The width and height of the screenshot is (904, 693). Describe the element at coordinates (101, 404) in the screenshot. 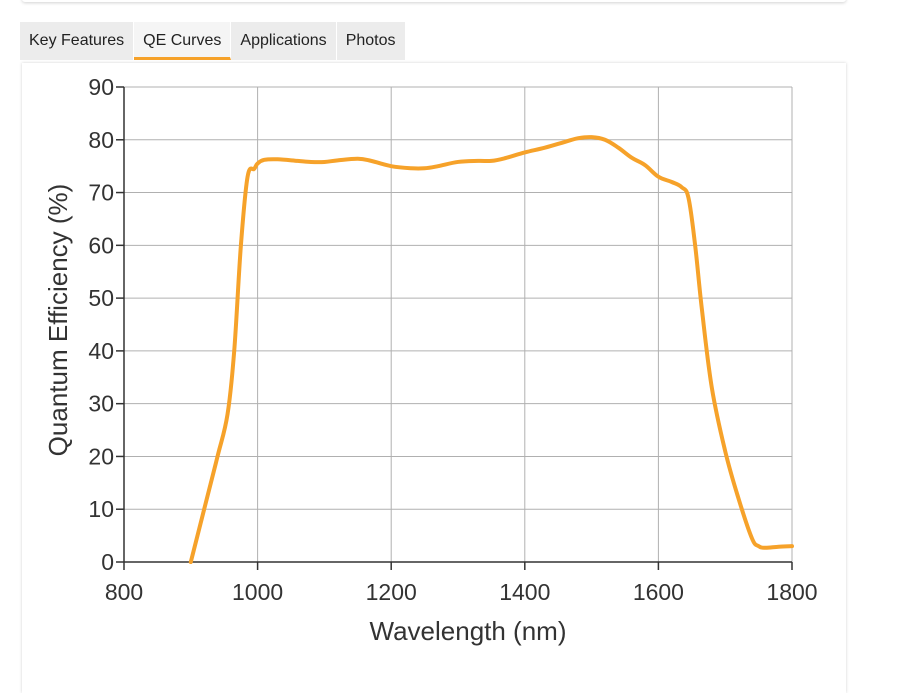

I see `y-tick-label: 30` at that location.